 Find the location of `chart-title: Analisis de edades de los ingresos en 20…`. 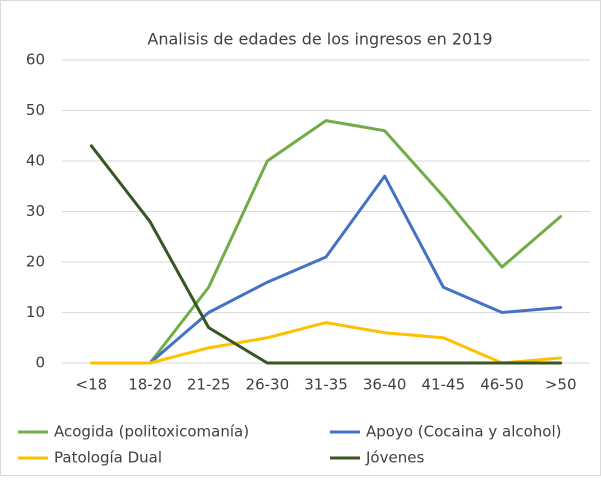

chart-title: Analisis de edades de los ingresos en 20… is located at coordinates (319, 39).